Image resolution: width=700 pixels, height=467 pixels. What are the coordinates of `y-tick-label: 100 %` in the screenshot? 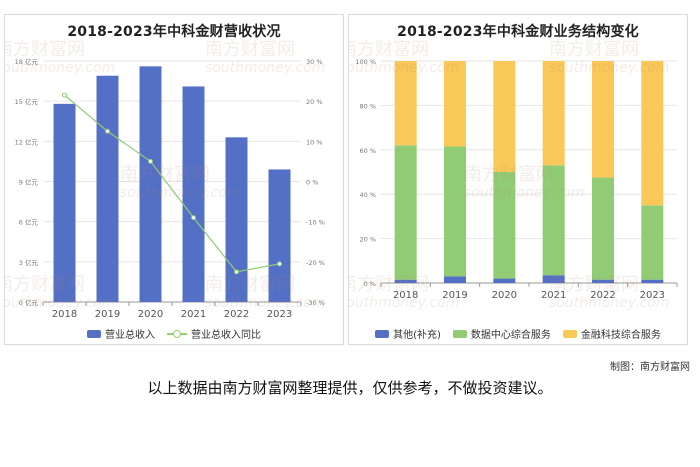 It's located at (365, 62).